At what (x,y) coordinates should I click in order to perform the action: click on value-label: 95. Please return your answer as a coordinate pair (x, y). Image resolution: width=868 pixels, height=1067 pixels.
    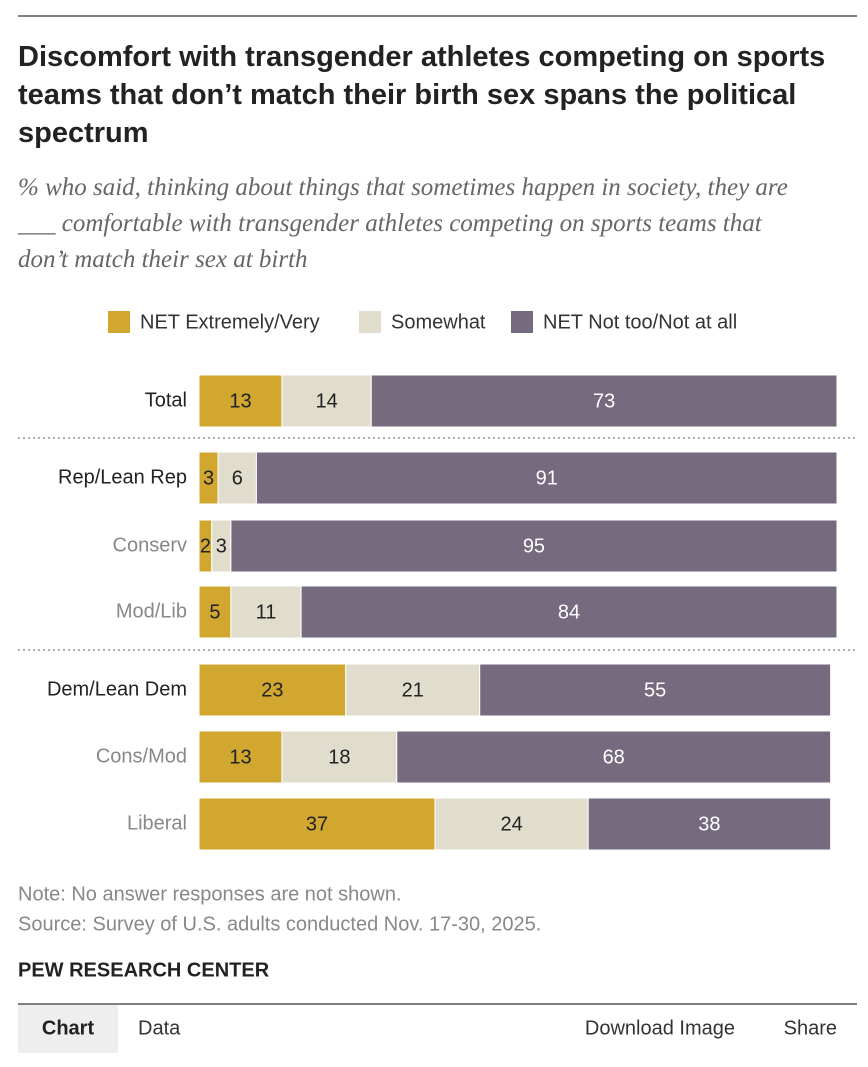
    Looking at the image, I should click on (534, 546).